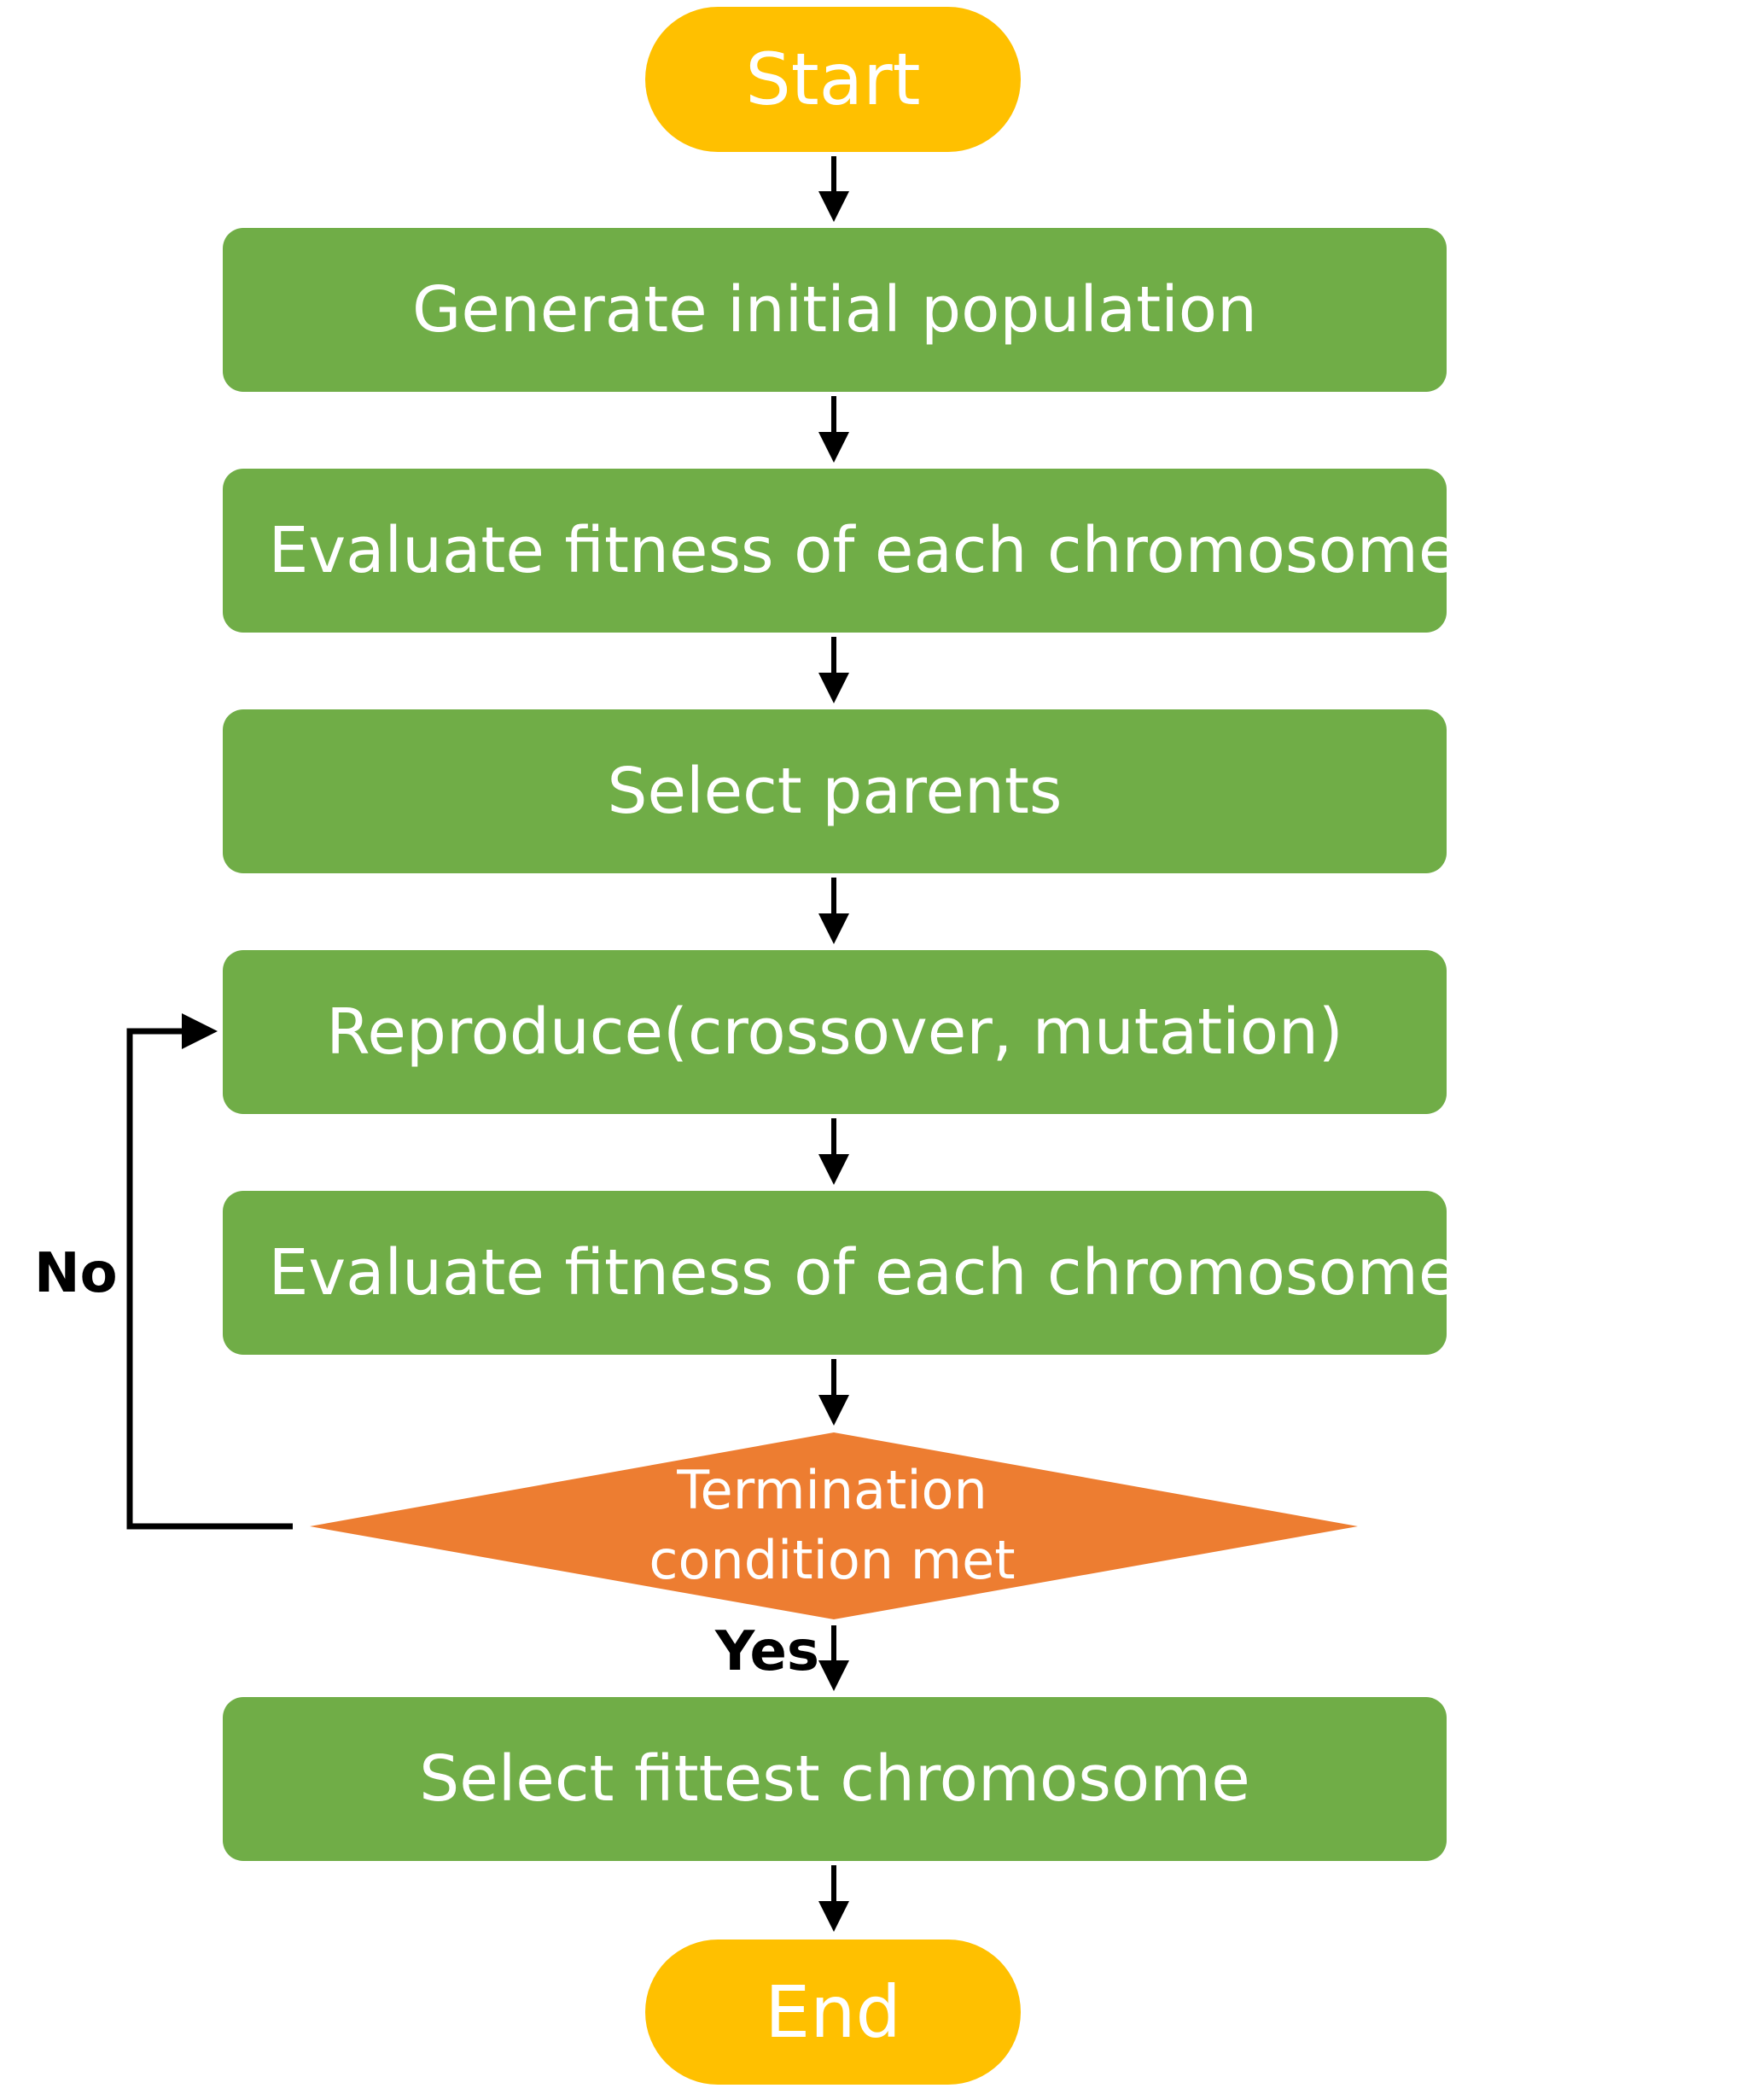  I want to click on start-label: Start, so click(833, 79).